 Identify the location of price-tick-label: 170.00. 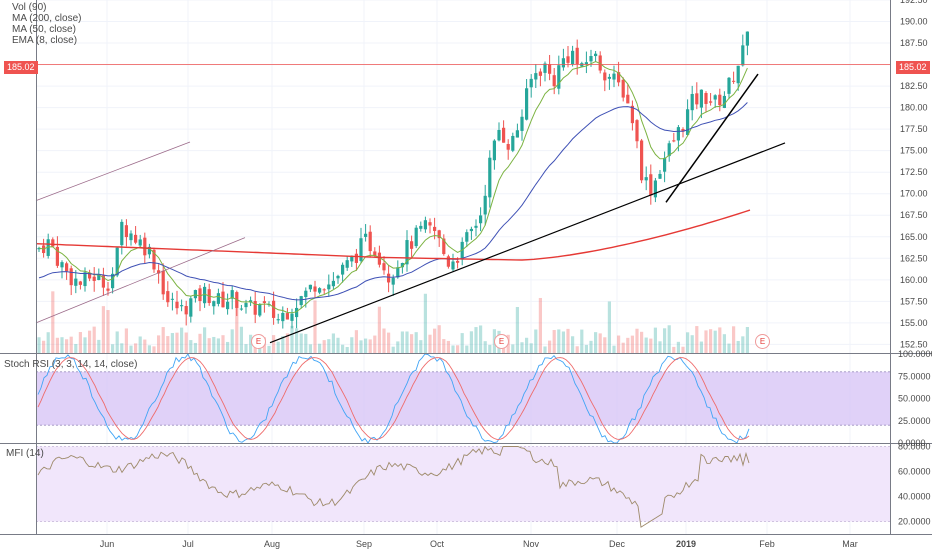
(914, 194).